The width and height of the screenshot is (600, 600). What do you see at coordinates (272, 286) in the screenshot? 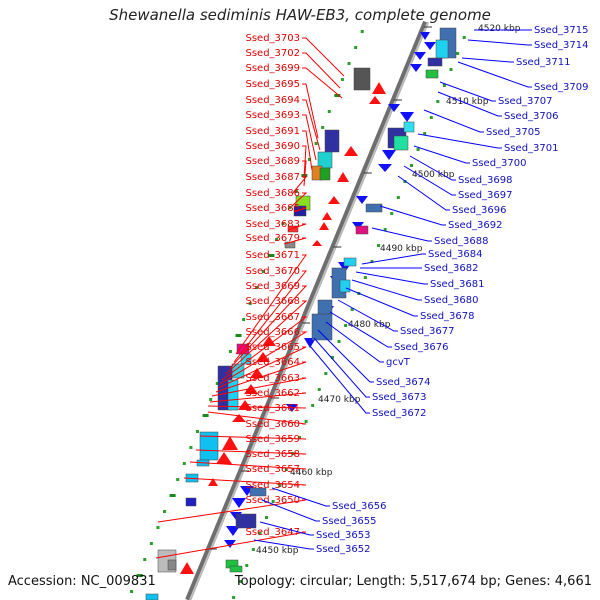
I see `gene-label-left: Ssed_3669` at bounding box center [272, 286].